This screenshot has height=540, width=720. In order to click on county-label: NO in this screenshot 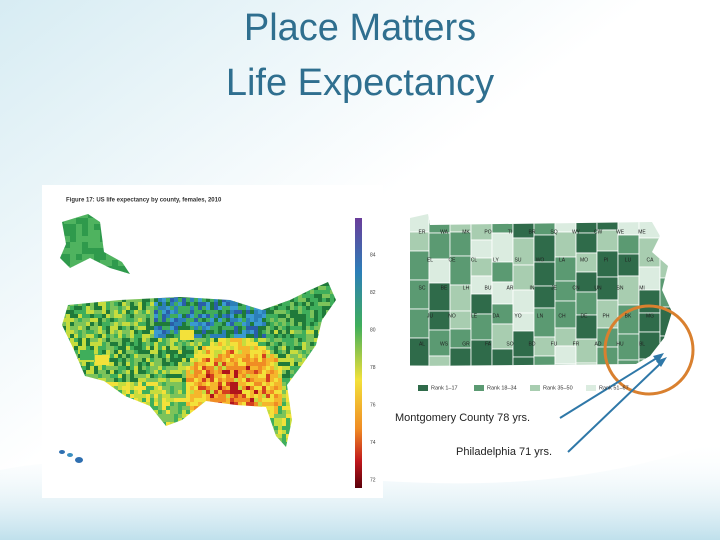, I will do `click(452, 316)`.